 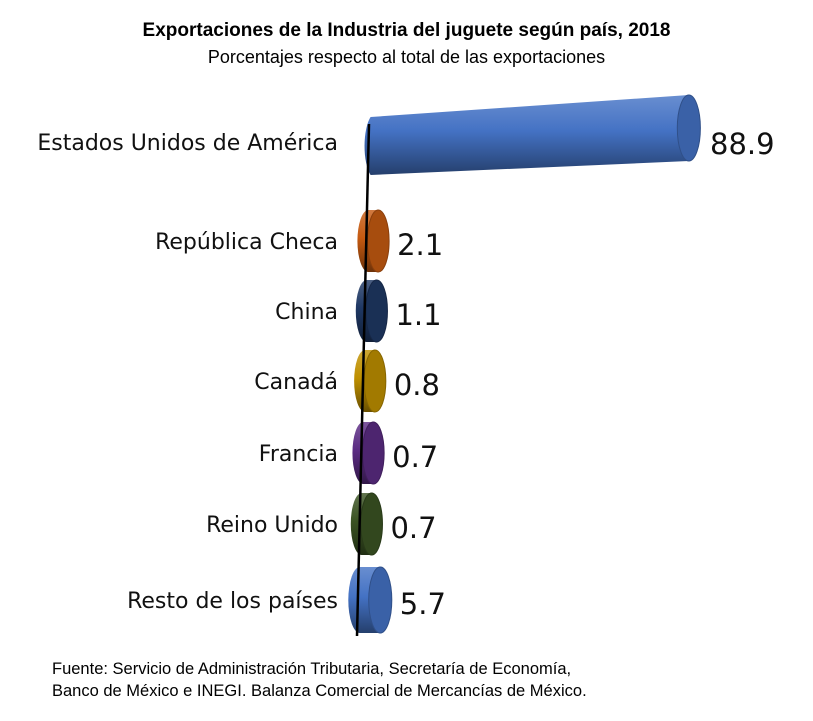 What do you see at coordinates (420, 245) in the screenshot?
I see `value-label: 2.1` at bounding box center [420, 245].